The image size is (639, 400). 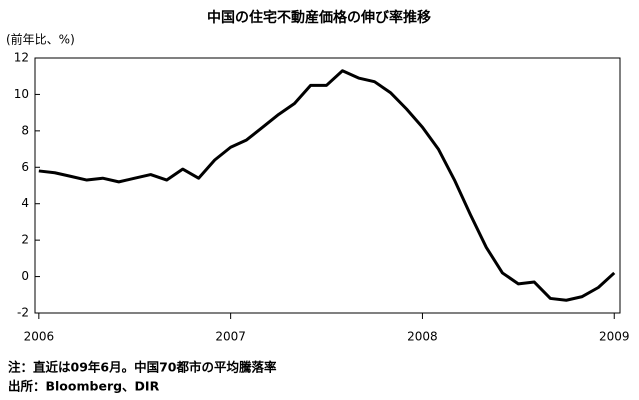 What do you see at coordinates (21, 58) in the screenshot?
I see `y-tick-label: 12` at bounding box center [21, 58].